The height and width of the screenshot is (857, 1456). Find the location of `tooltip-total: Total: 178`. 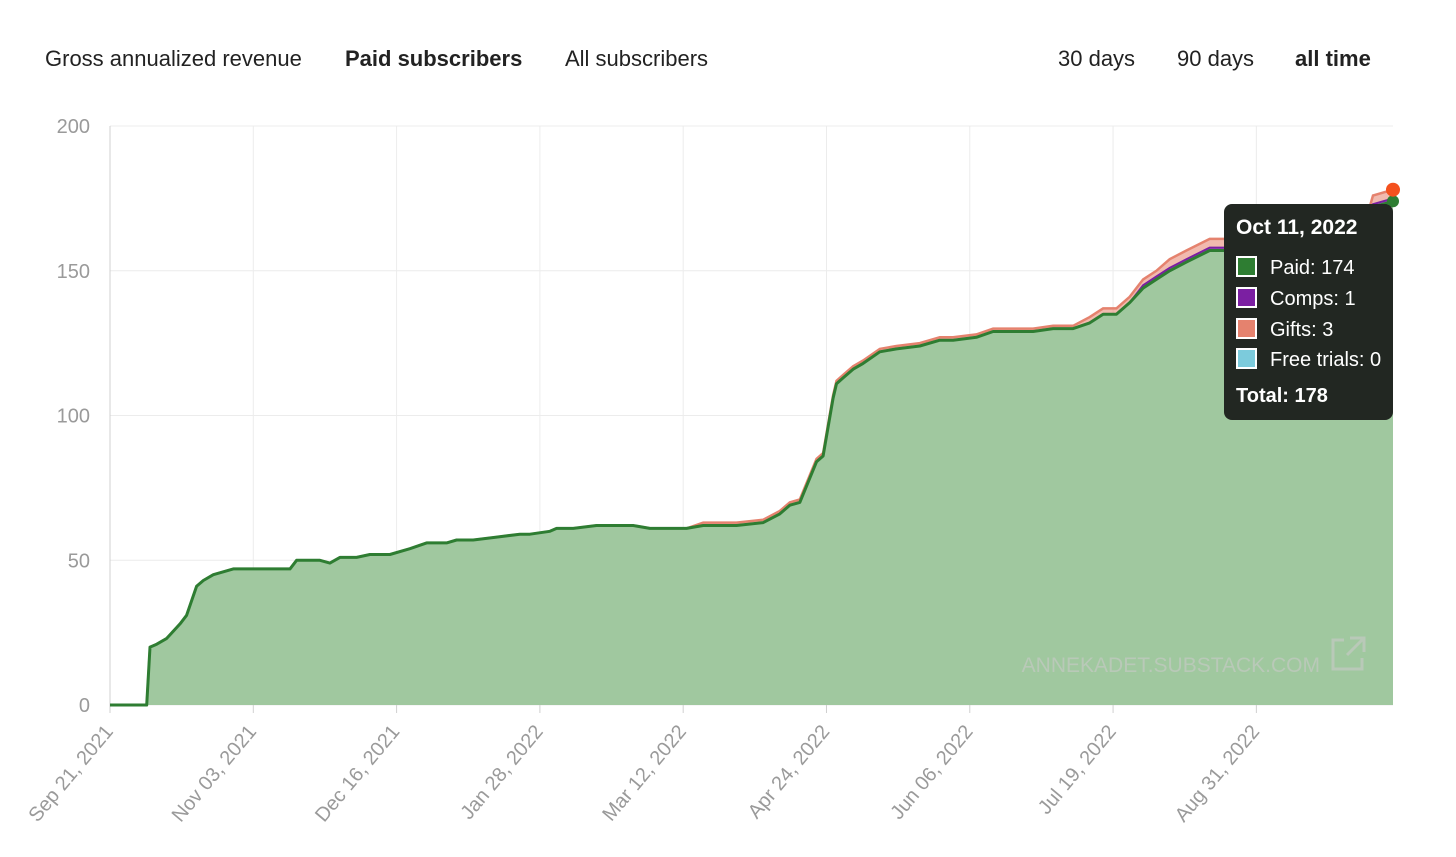

tooltip-total: Total: 178 is located at coordinates (1282, 396).